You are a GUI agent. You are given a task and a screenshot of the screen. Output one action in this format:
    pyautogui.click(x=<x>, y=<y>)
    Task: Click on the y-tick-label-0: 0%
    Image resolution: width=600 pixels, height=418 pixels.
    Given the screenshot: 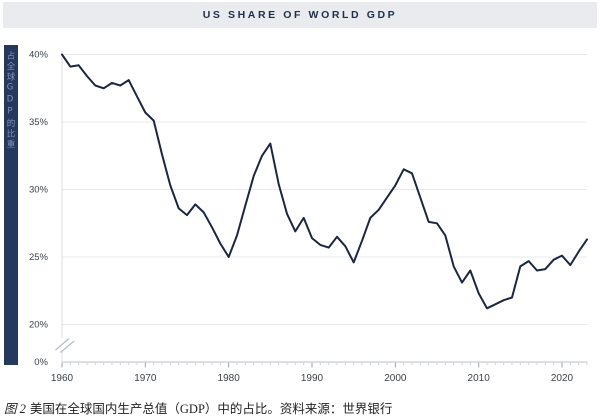 What is the action you would take?
    pyautogui.click(x=41, y=362)
    